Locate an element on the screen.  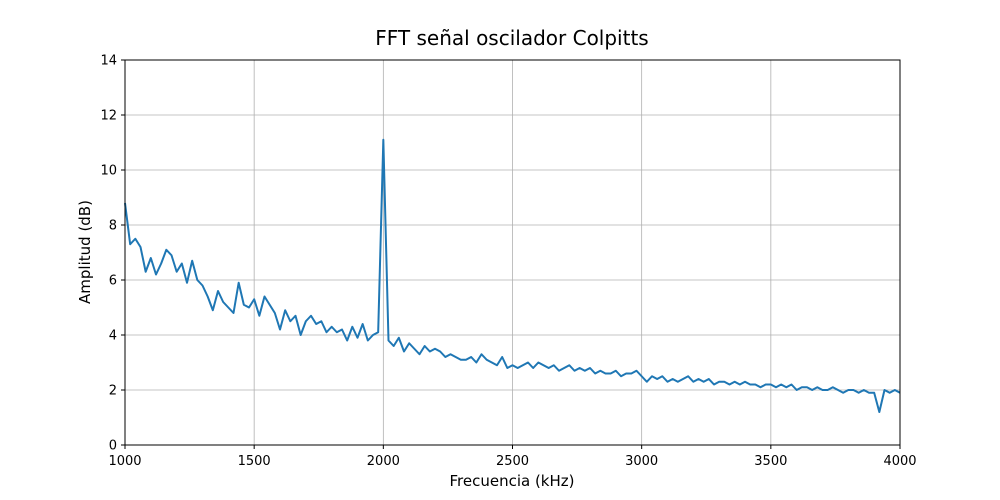
y-tick-label: 12 is located at coordinates (108, 116).